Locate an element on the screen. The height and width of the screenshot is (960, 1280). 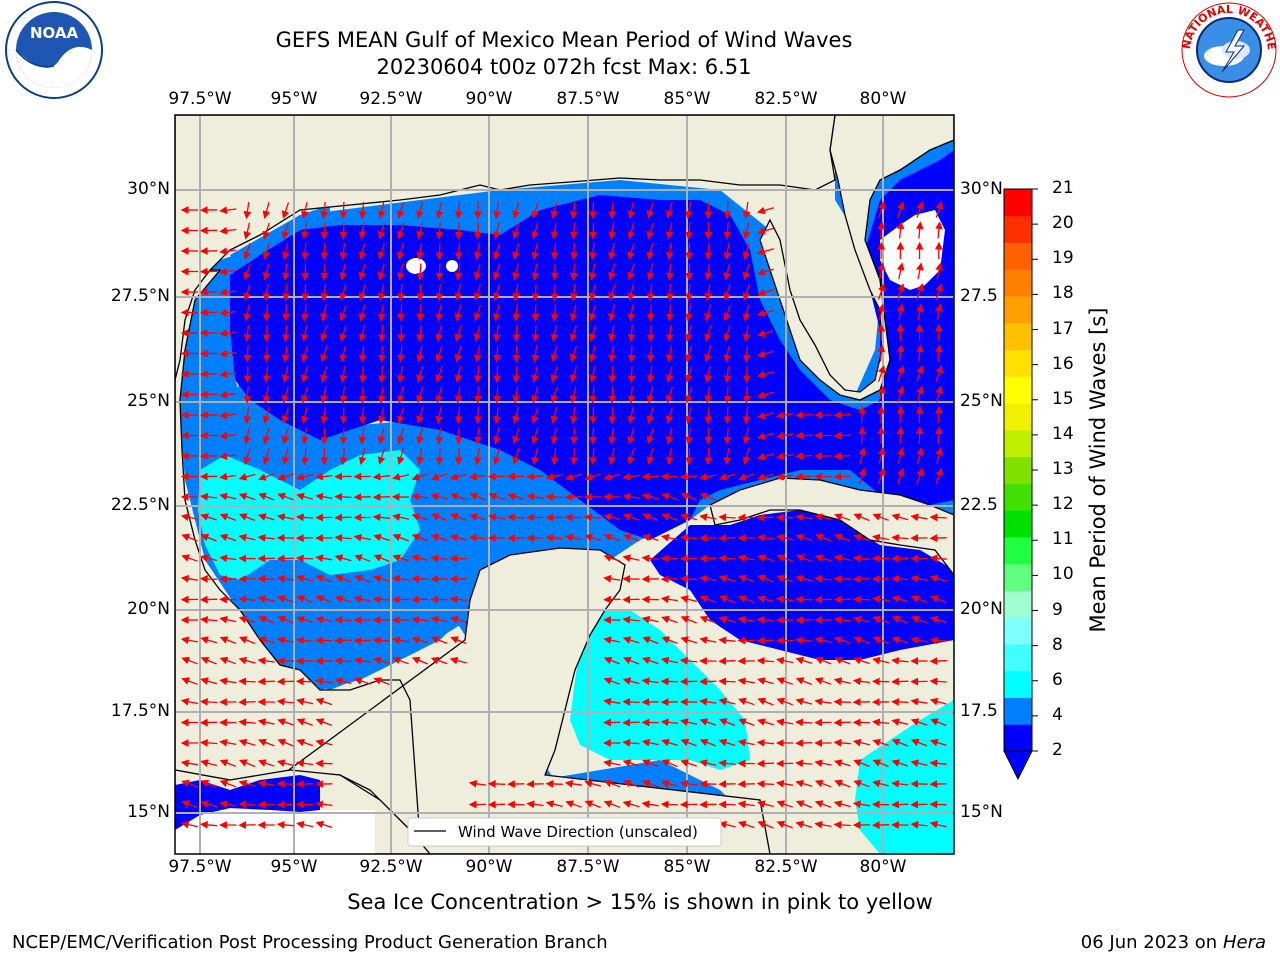
colorbar-extend-triangle is located at coordinates (1018, 765).